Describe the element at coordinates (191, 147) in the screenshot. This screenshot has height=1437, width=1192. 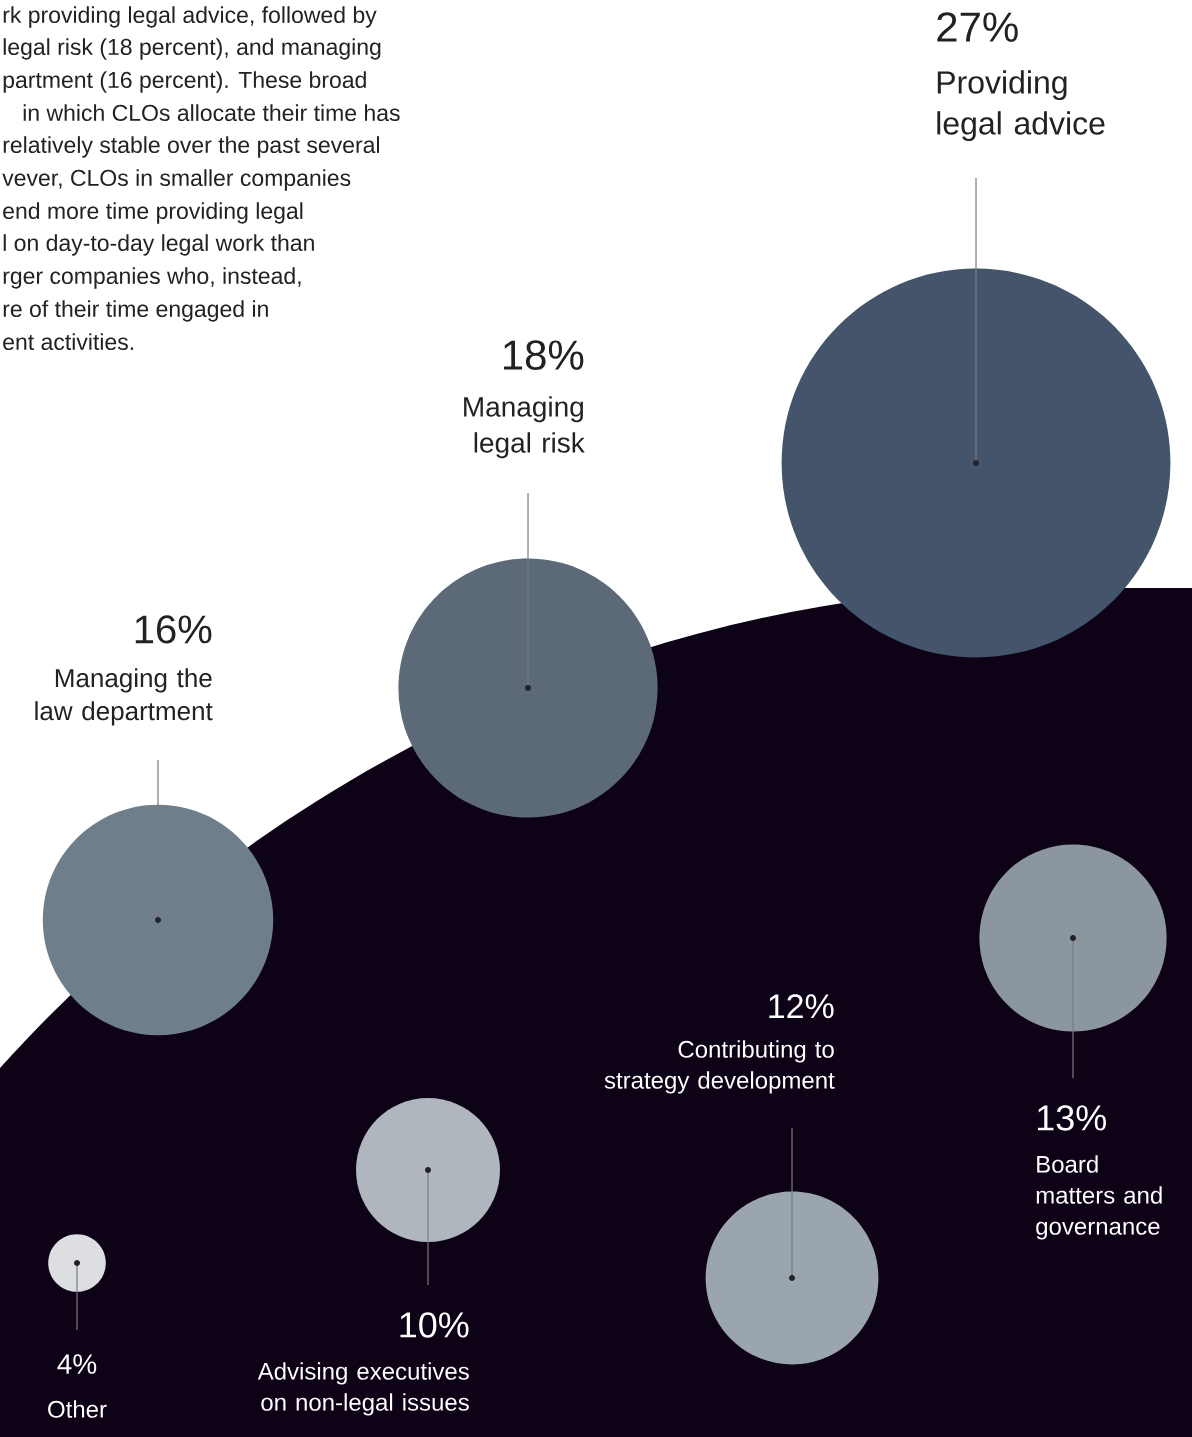
I see `text: relatively stable over the past several` at that location.